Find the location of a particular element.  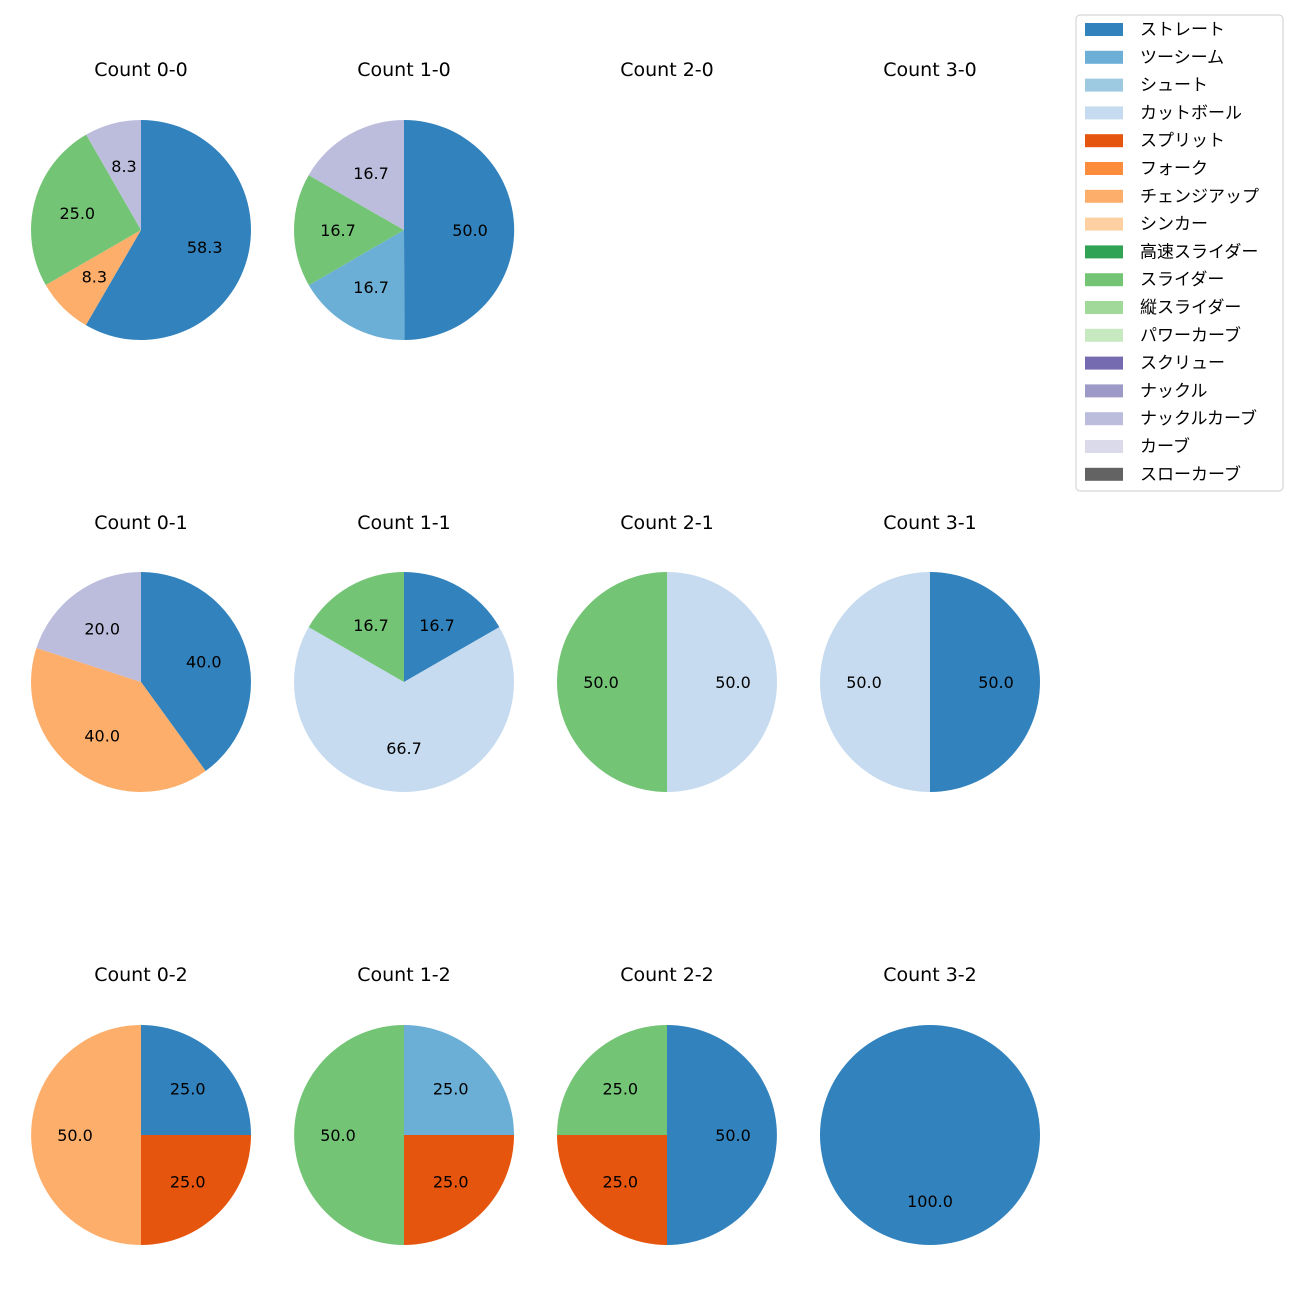

legend-label: フォーク is located at coordinates (1174, 169).